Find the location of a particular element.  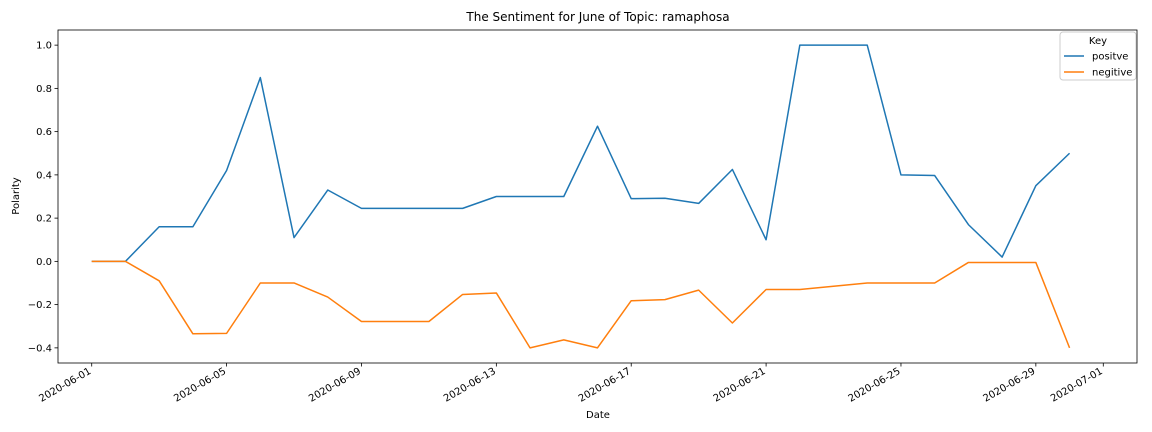

legend: Key positve negitive is located at coordinates (1098, 56).